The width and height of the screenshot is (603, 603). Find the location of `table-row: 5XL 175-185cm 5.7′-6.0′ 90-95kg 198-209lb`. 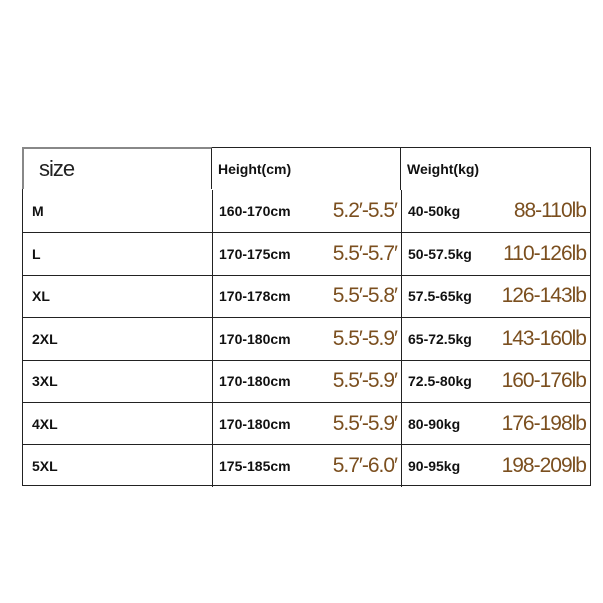

table-row: 5XL 175-185cm 5.7′-6.0′ 90-95kg 198-209lb is located at coordinates (306, 465).